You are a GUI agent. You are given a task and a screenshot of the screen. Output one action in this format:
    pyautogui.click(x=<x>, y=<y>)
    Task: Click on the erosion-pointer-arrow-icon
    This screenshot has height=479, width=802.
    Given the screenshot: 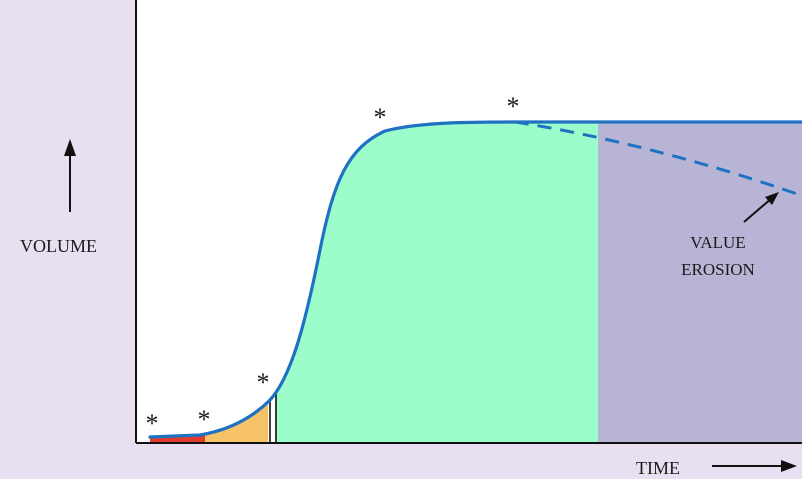 What is the action you would take?
    pyautogui.click(x=772, y=198)
    